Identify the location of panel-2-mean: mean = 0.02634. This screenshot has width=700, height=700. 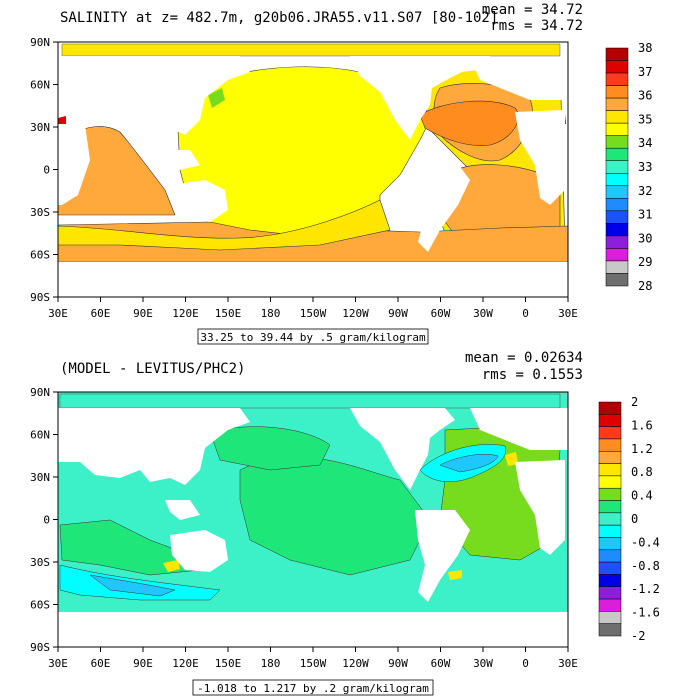
(524, 358).